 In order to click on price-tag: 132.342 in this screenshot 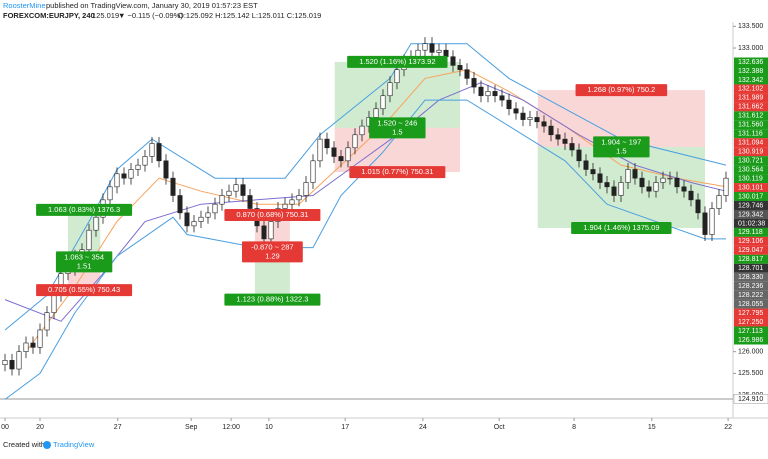, I will do `click(750, 80)`.